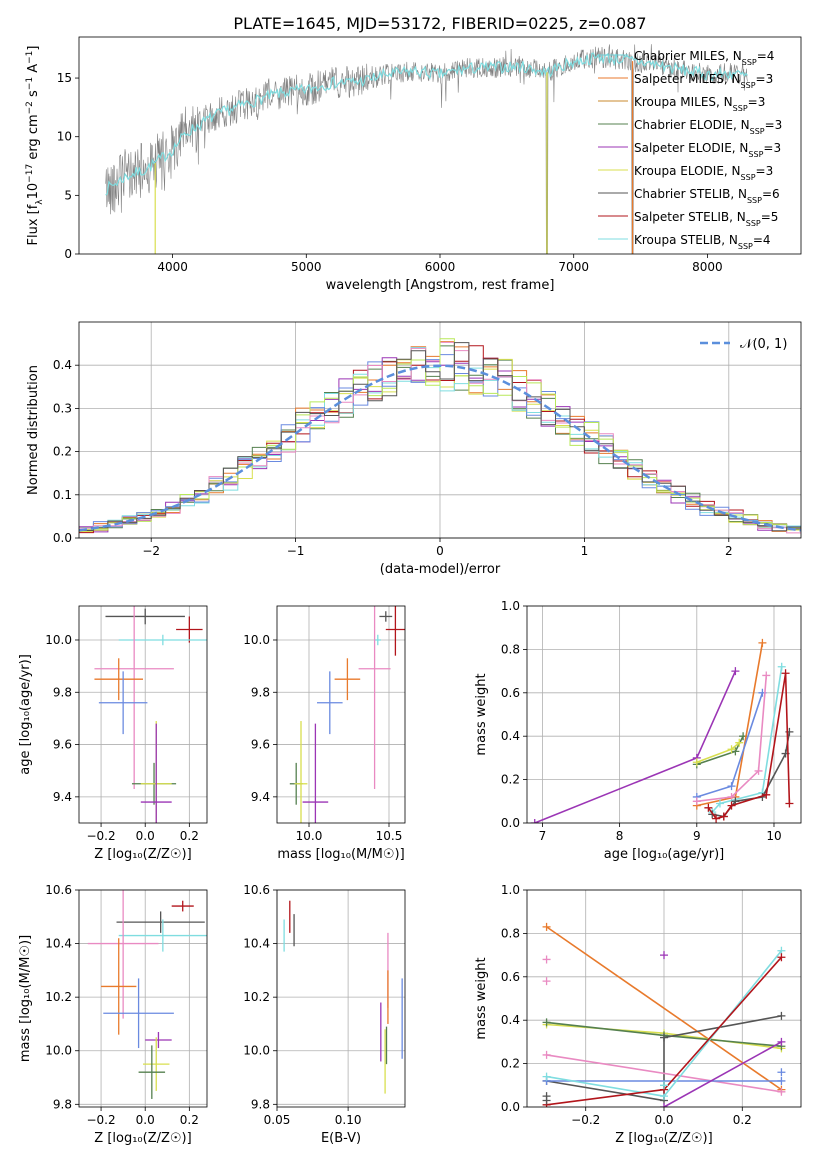 The height and width of the screenshot is (1170, 819). What do you see at coordinates (58, 890) in the screenshot?
I see `tick-label-y: 10.6` at bounding box center [58, 890].